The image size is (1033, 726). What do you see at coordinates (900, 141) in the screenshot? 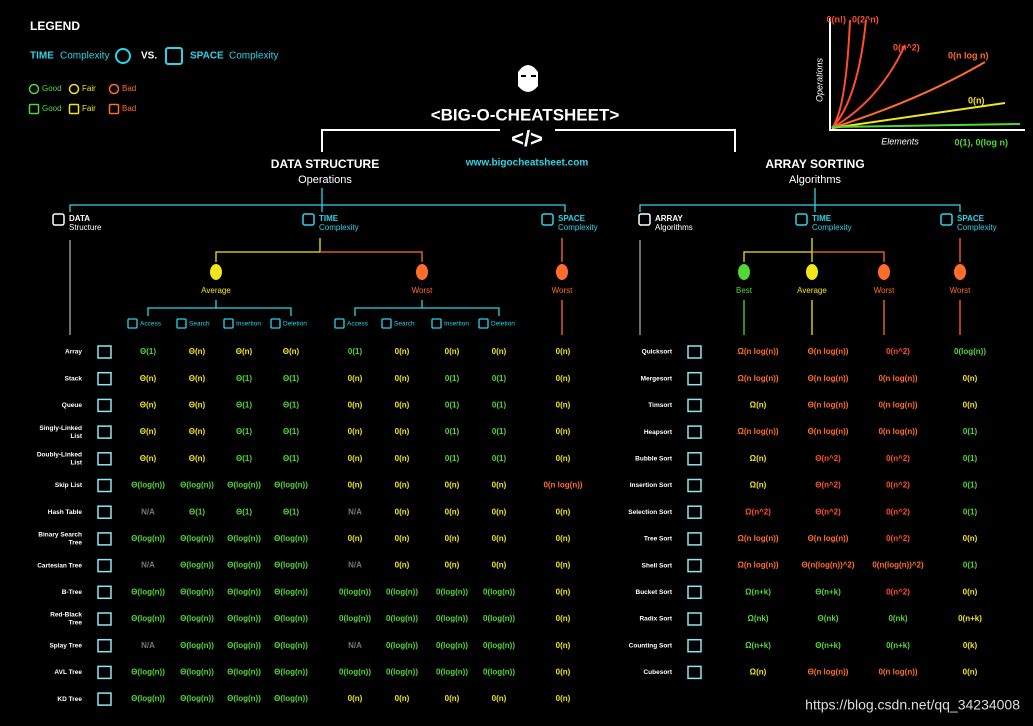
I see `graph-x-label: Elements` at bounding box center [900, 141].